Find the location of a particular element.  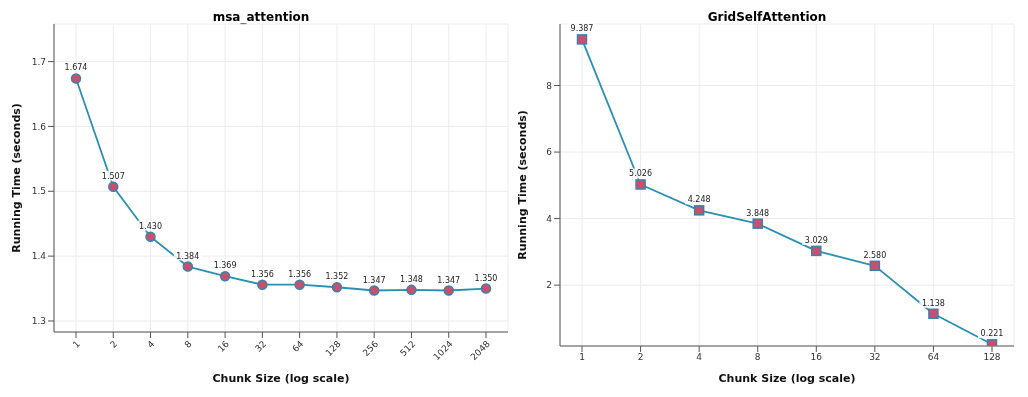

data-label: 1.138 is located at coordinates (933, 303).